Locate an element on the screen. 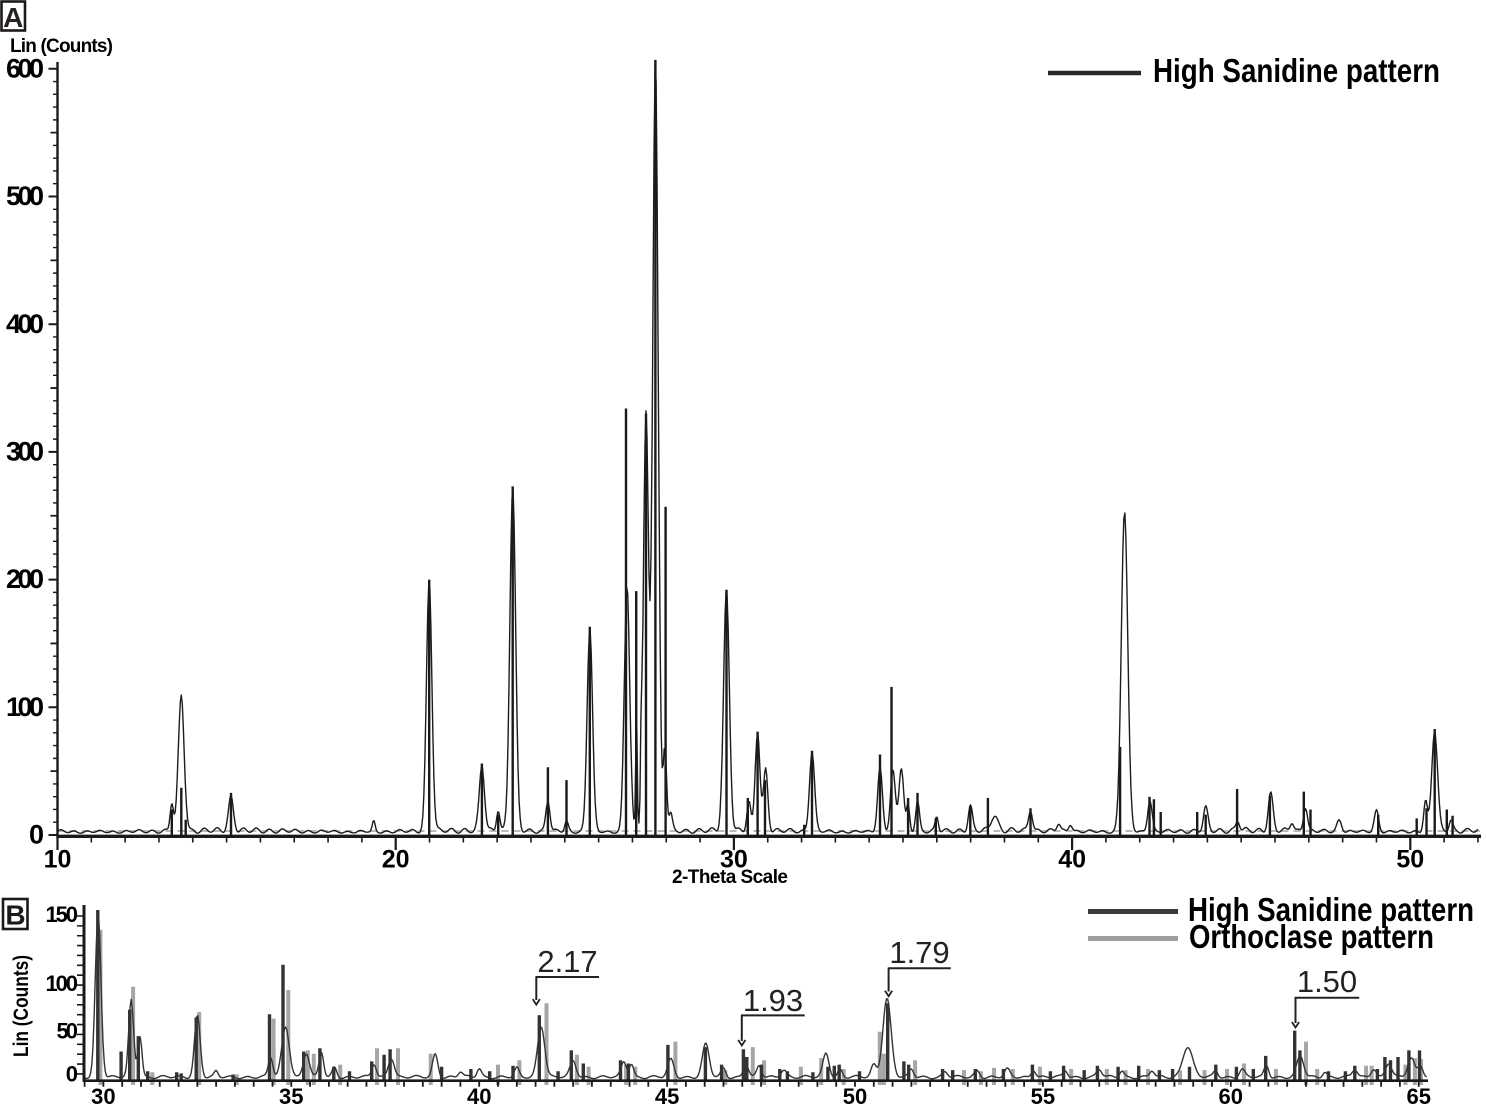  svg-text: 400 is located at coordinates (25, 324).